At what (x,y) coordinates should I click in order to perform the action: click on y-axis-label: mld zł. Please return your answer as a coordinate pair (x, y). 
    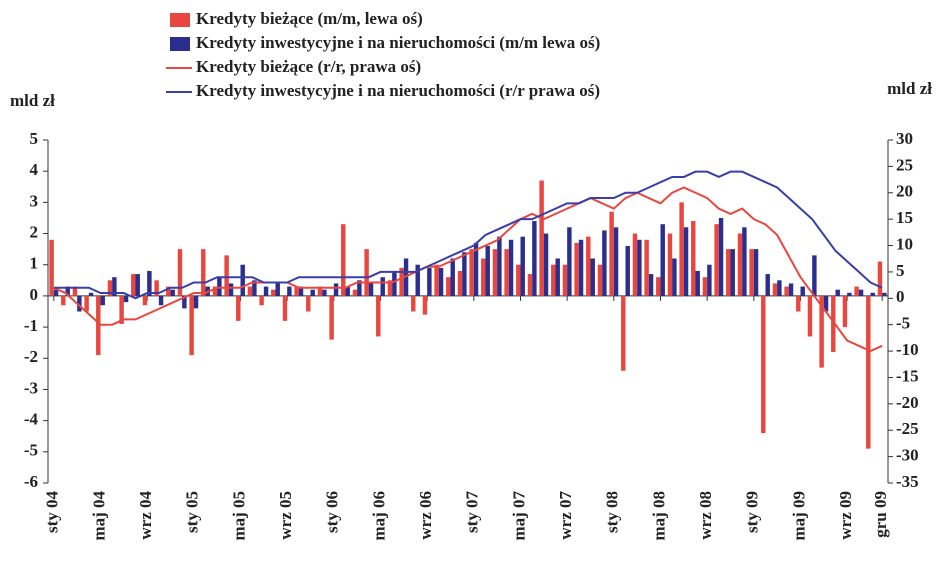
    Looking at the image, I should click on (32, 100).